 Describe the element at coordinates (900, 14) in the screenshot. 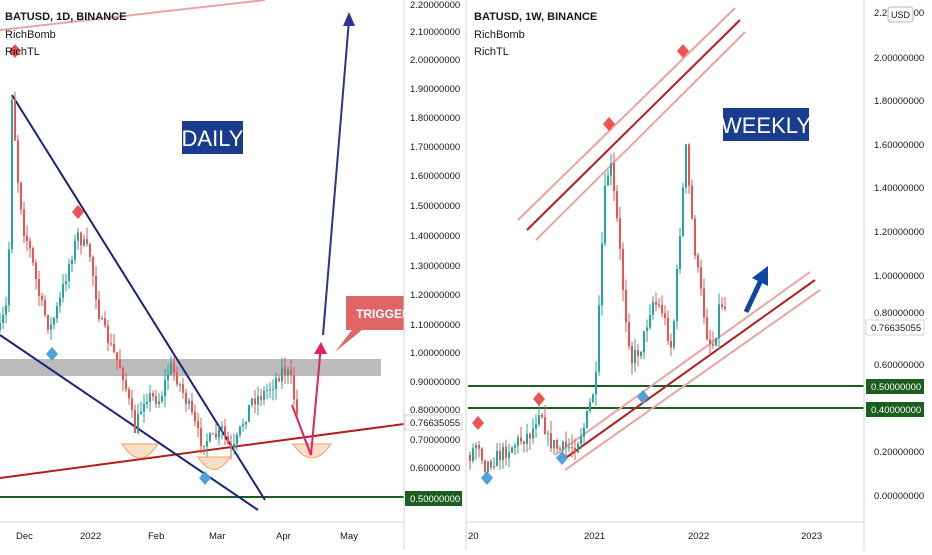

I see `currency-badge: USD` at that location.